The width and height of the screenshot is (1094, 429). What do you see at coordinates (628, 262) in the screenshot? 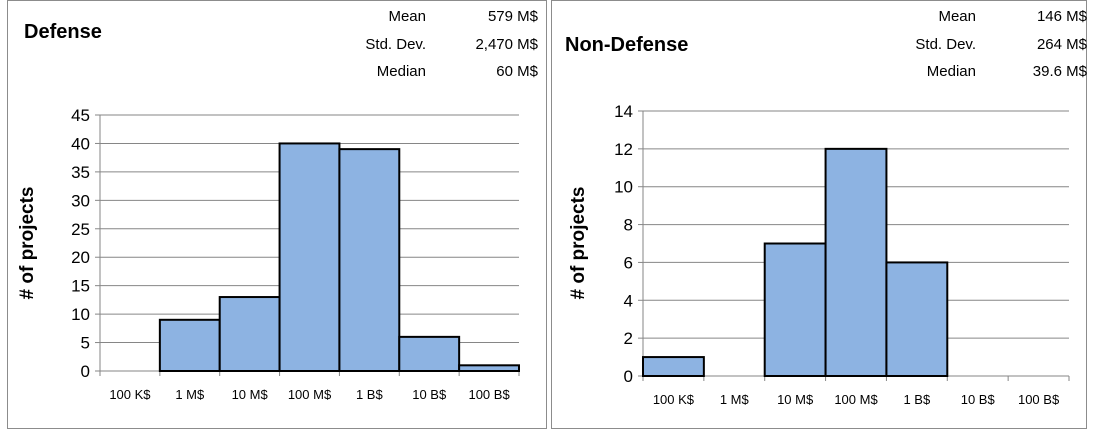
I see `y-tick-label: 6` at bounding box center [628, 262].